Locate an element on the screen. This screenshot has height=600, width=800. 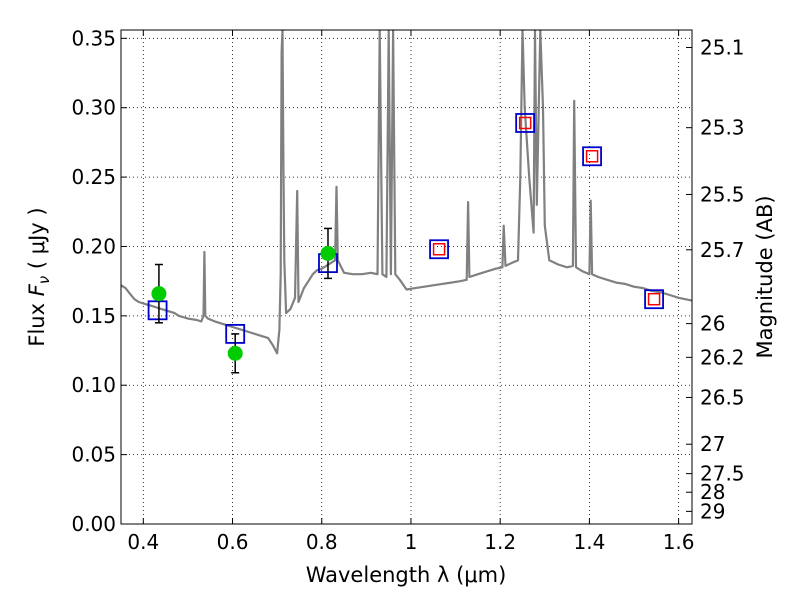
magnitude-tick-label: 27 is located at coordinates (712, 444).